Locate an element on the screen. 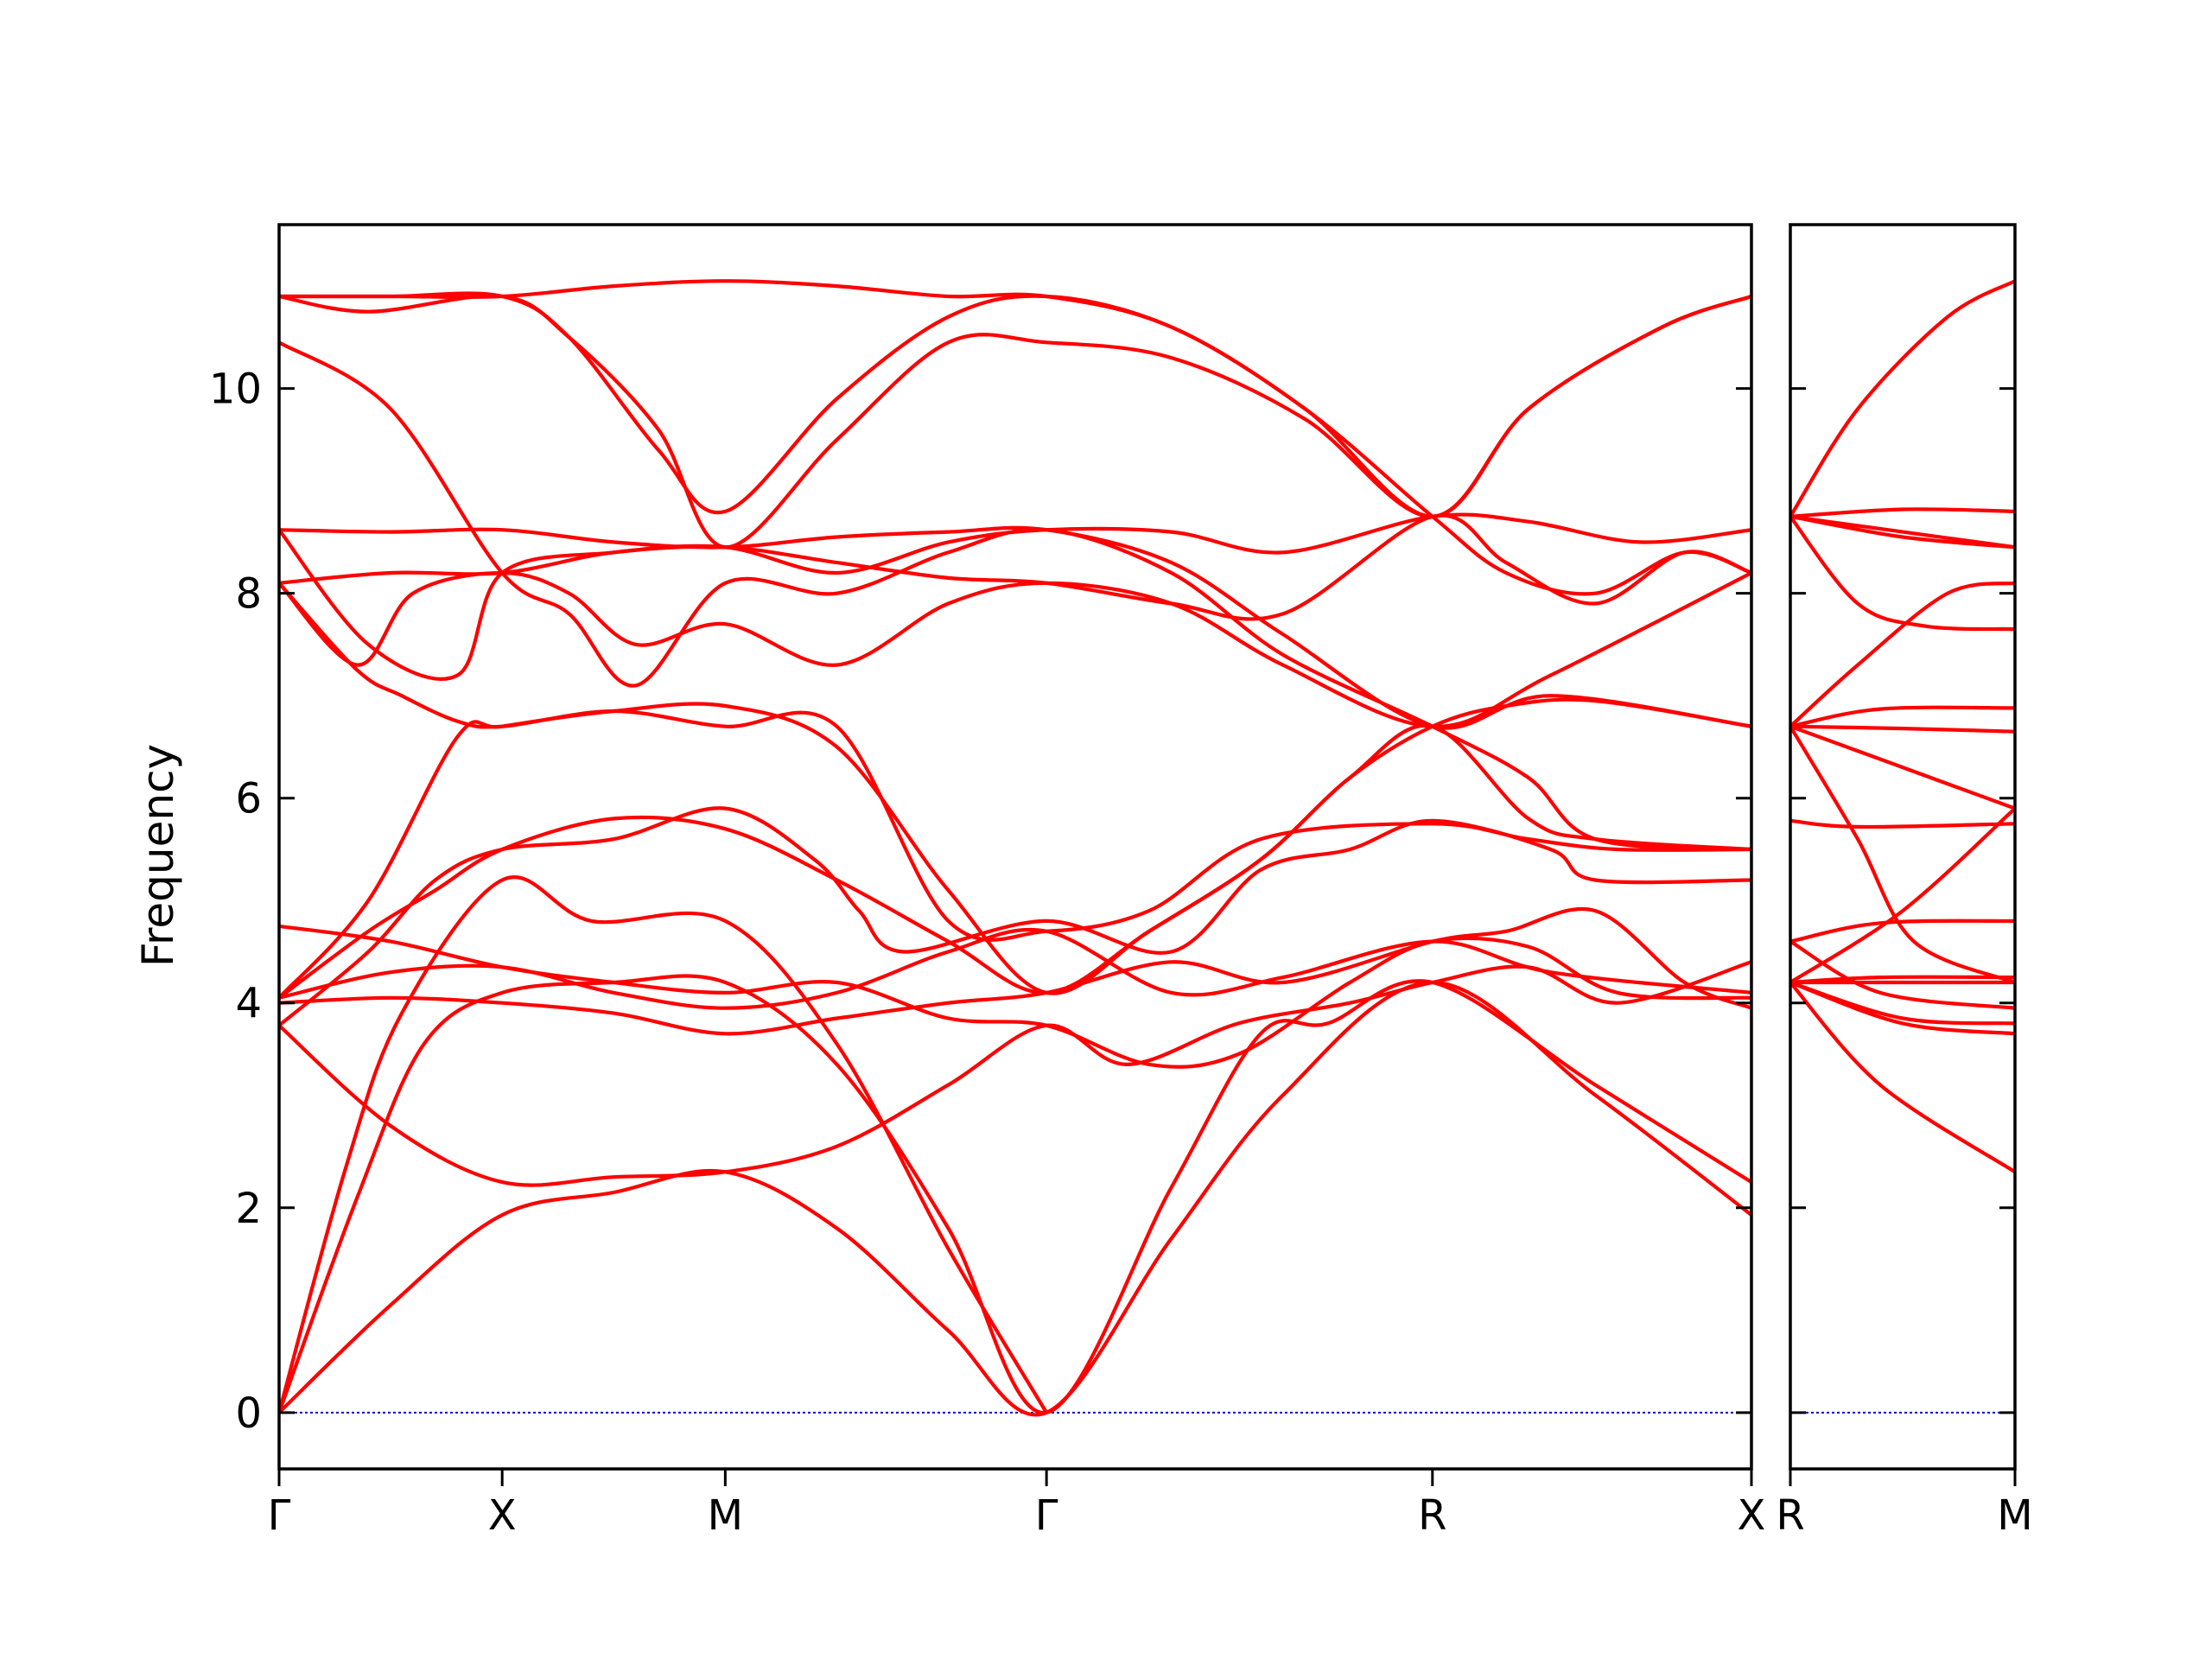 This screenshot has width=2212, height=1659. kpoint-label-main-3: M is located at coordinates (725, 1515).